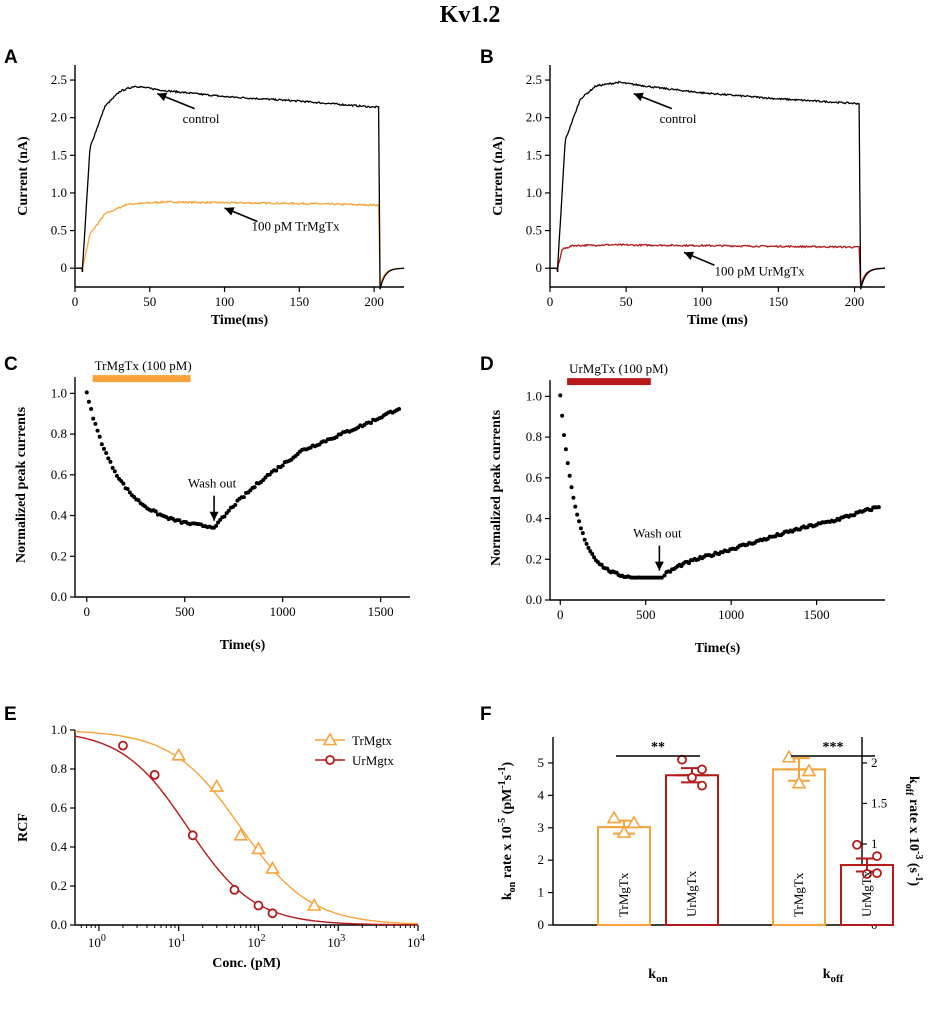  I want to click on left-y-axis-title-post: ), so click(507, 764).